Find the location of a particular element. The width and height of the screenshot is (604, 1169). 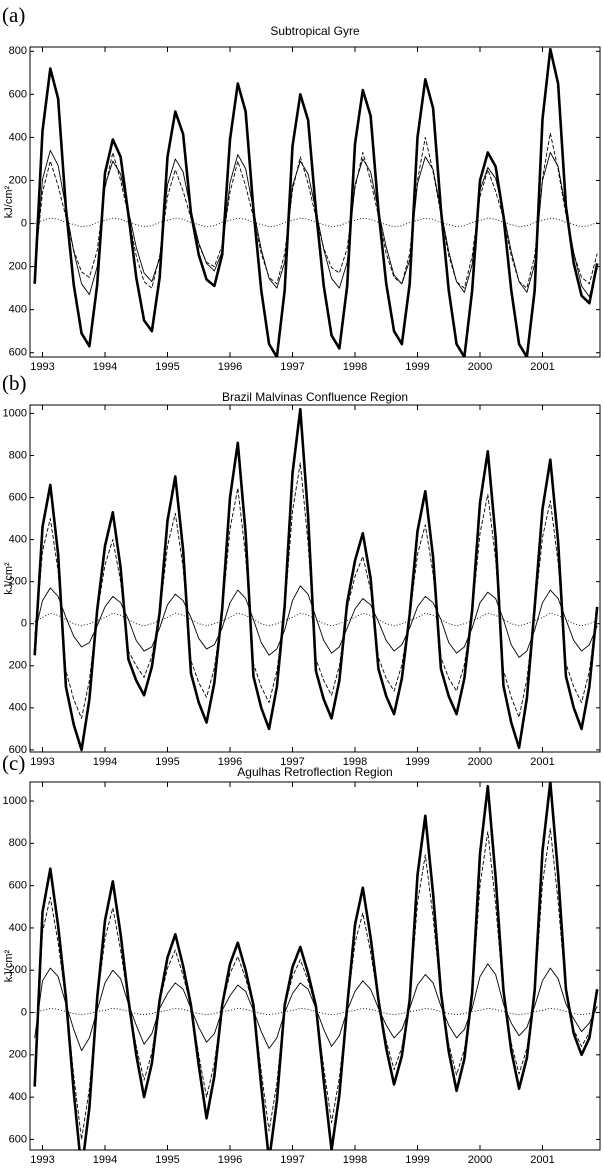

chart-title: Agulhas Retroflection Region is located at coordinates (314, 772).